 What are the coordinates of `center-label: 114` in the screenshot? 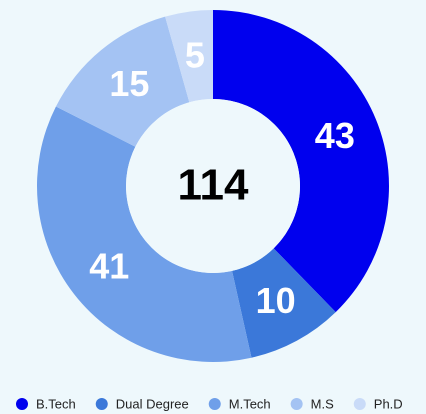 It's located at (214, 185).